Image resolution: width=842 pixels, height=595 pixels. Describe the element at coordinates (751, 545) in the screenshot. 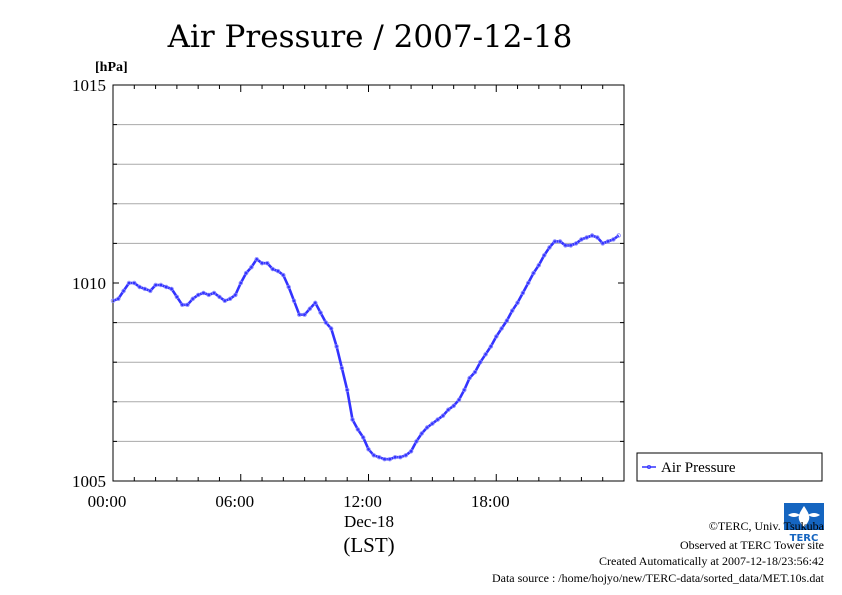

I see `observed-text: Observed at TERC Tower site` at that location.